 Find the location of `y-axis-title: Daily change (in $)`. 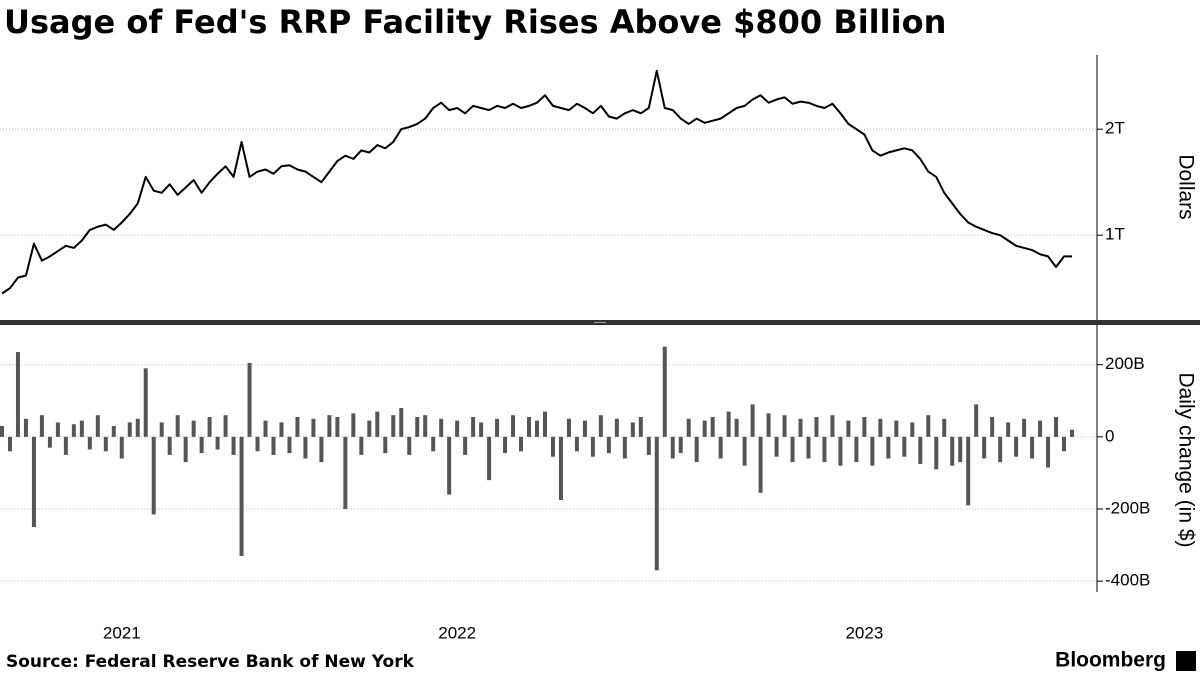

y-axis-title: Daily change (in $) is located at coordinates (1185, 459).